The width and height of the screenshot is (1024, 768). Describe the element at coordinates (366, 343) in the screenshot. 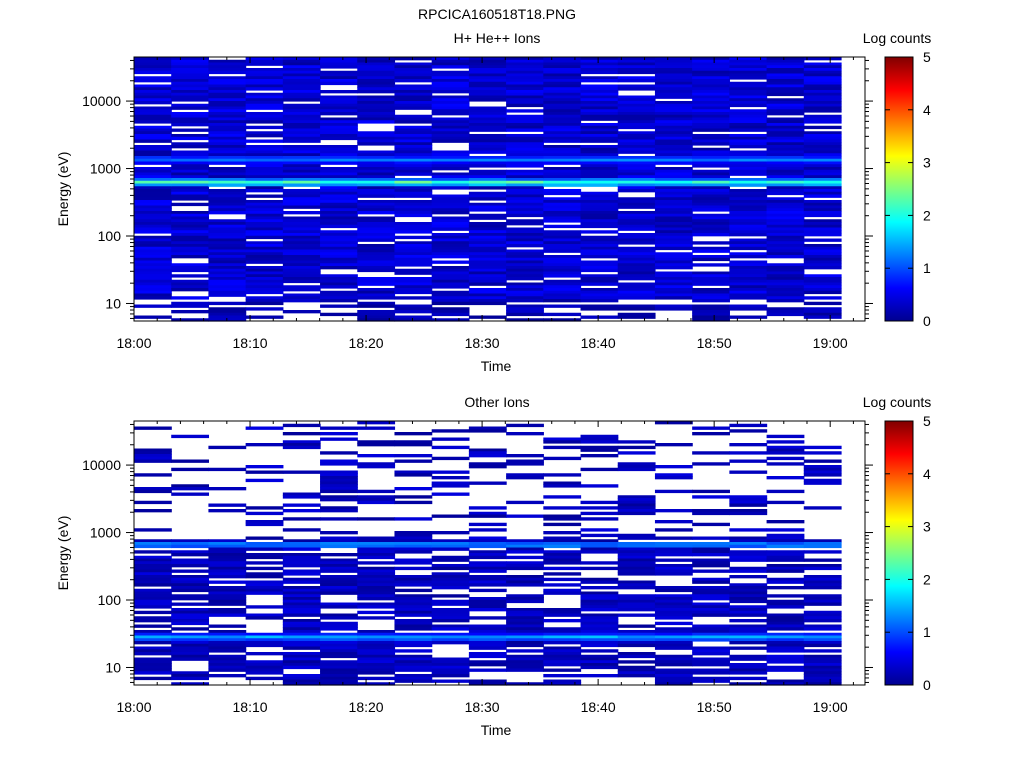

I see `x-tick-label: 18:20` at that location.